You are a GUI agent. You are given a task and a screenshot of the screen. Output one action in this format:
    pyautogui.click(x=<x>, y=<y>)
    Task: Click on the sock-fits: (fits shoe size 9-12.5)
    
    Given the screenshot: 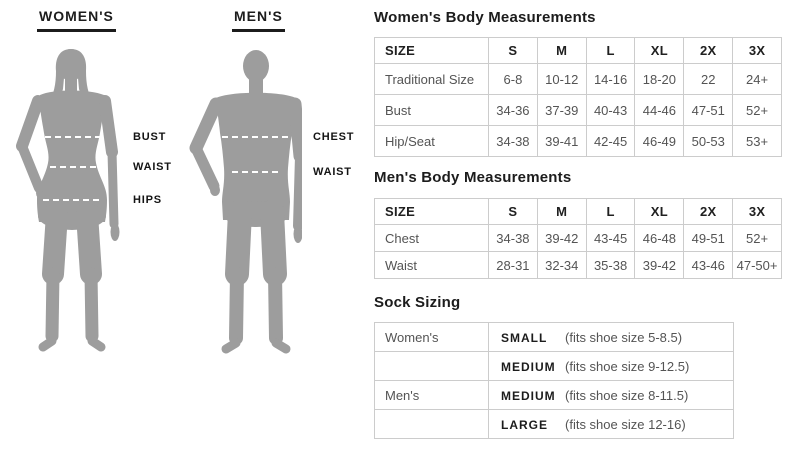 What is the action you would take?
    pyautogui.click(x=627, y=366)
    